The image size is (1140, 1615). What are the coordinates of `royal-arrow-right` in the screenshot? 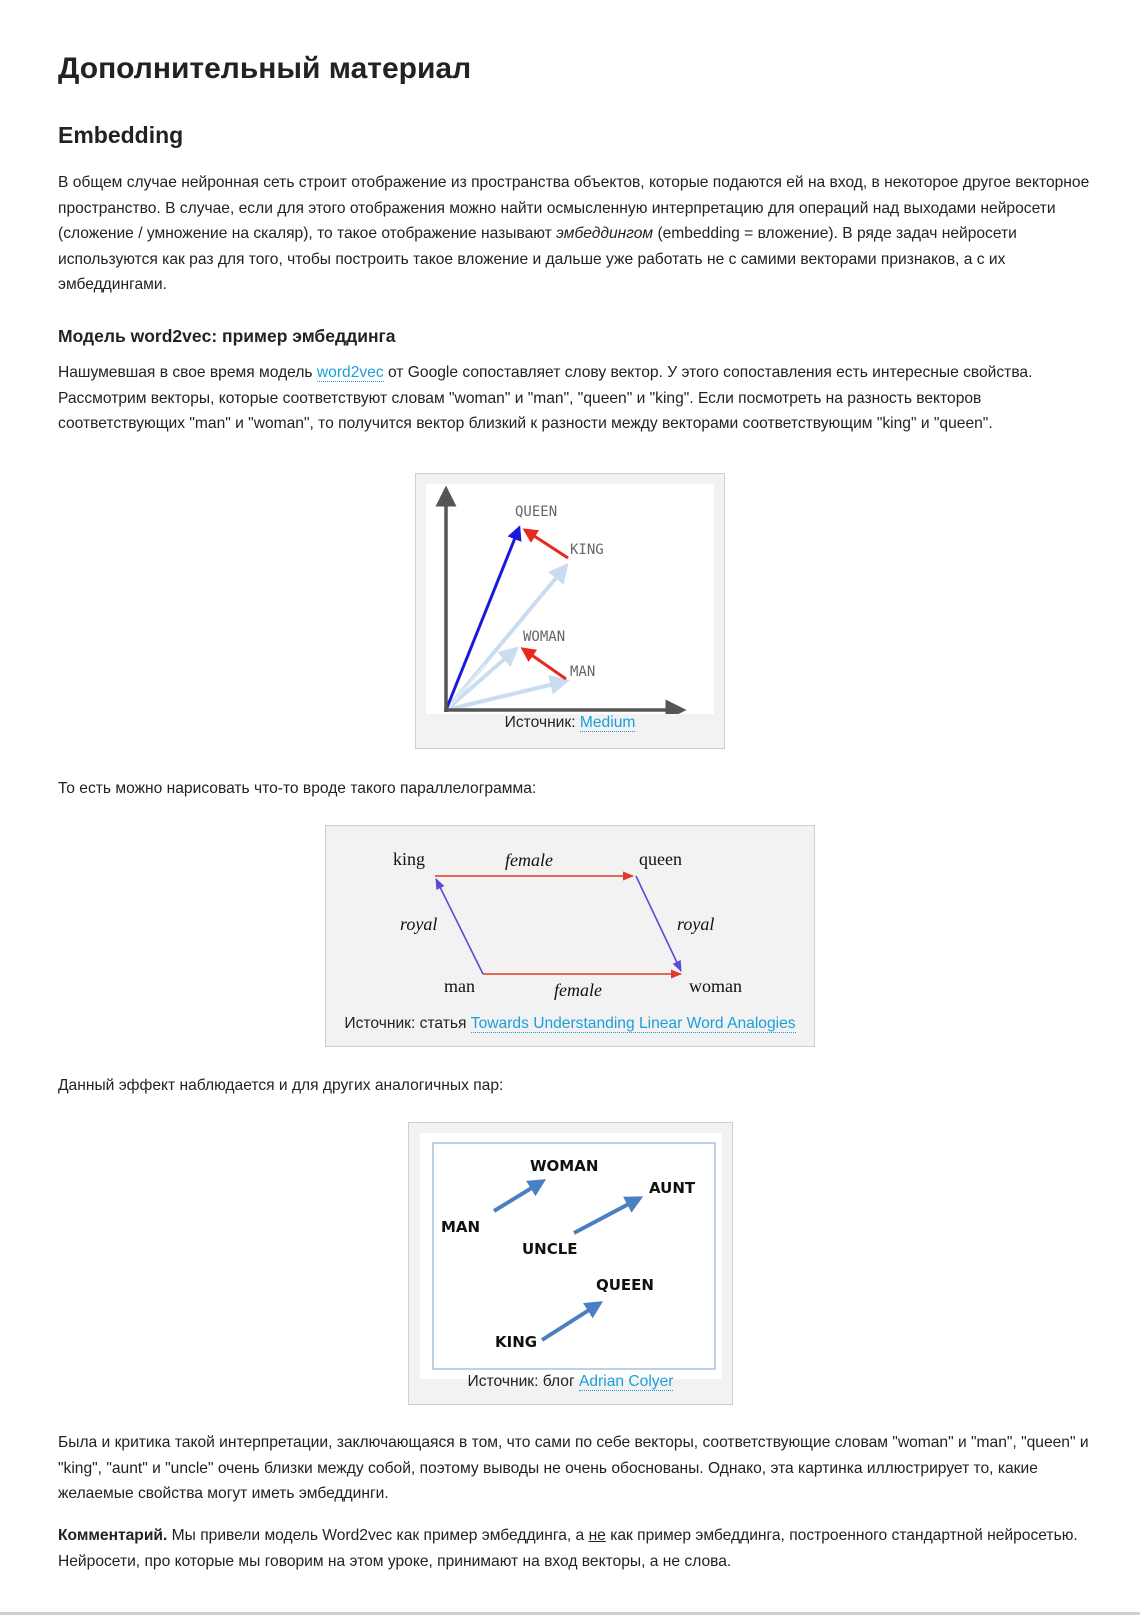 It's located at (658, 924).